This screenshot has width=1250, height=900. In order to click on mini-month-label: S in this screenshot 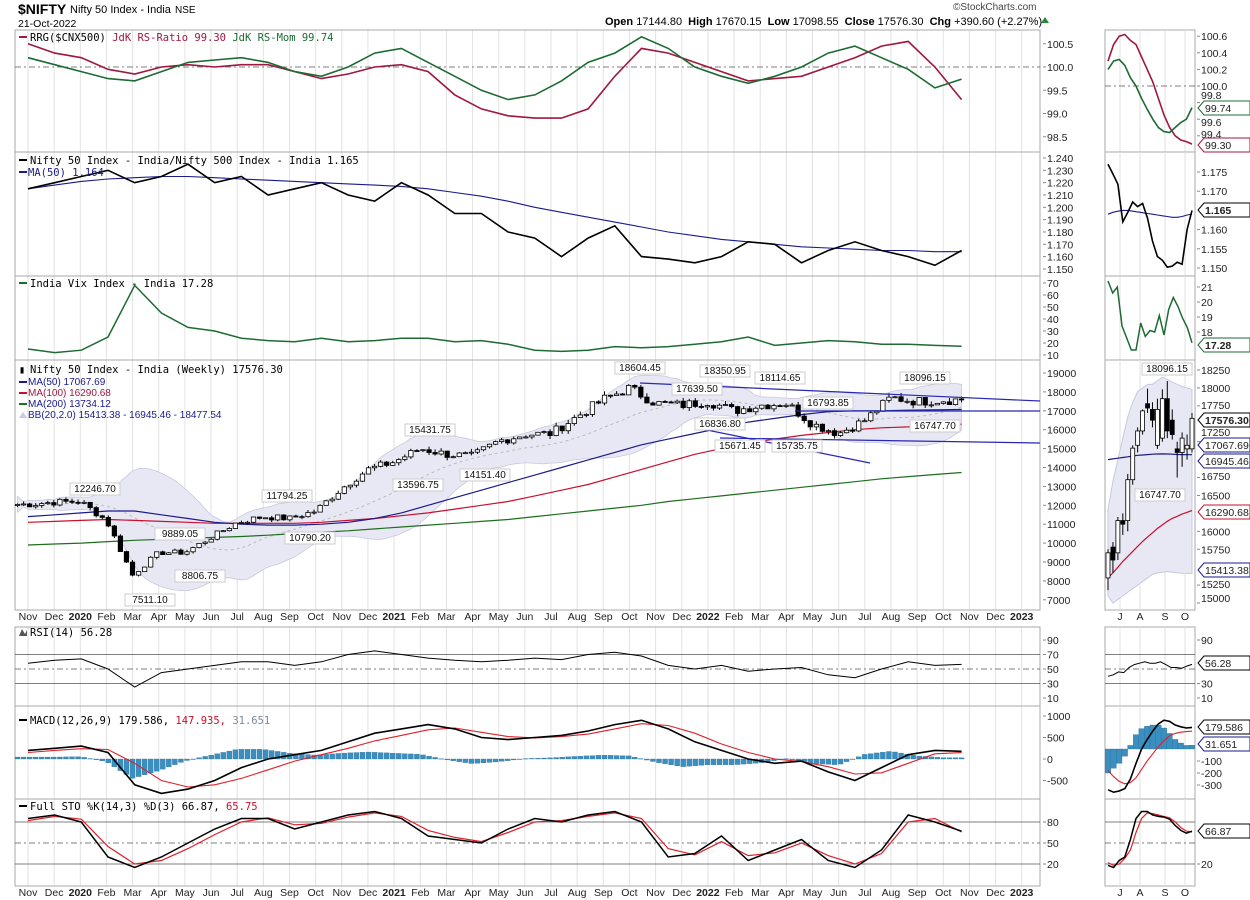, I will do `click(1164, 617)`.